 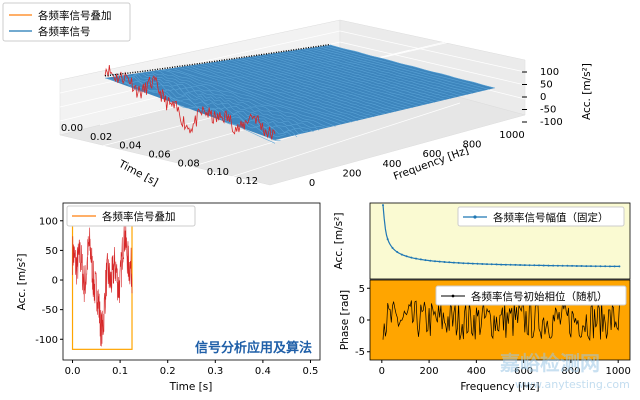 I want to click on phase-y-tick-label: -5, so click(x=360, y=352).